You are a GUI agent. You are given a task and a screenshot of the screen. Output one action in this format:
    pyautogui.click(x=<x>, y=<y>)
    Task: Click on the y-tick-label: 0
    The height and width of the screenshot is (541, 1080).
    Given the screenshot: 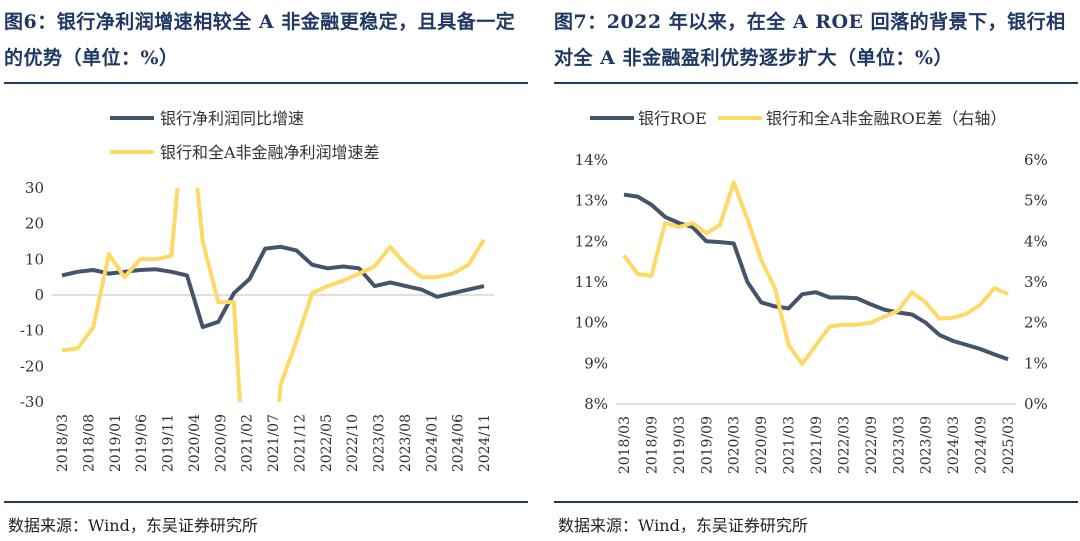 What is the action you would take?
    pyautogui.click(x=39, y=295)
    